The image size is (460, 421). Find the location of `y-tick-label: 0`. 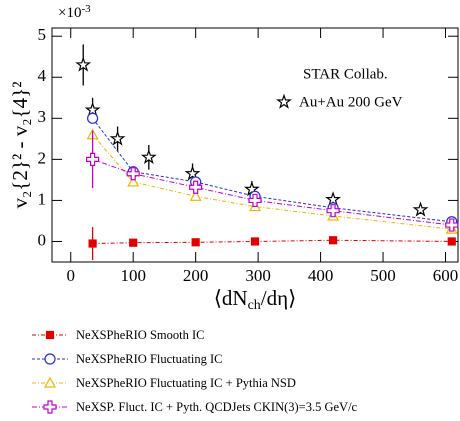

y-tick-label: 0 is located at coordinates (42, 239).